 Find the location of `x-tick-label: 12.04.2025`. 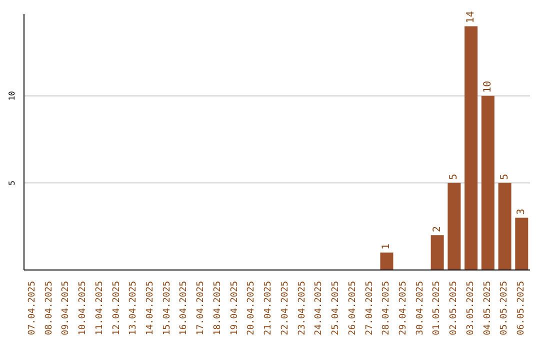

x-tick-label: 12.04.2025 is located at coordinates (117, 308).